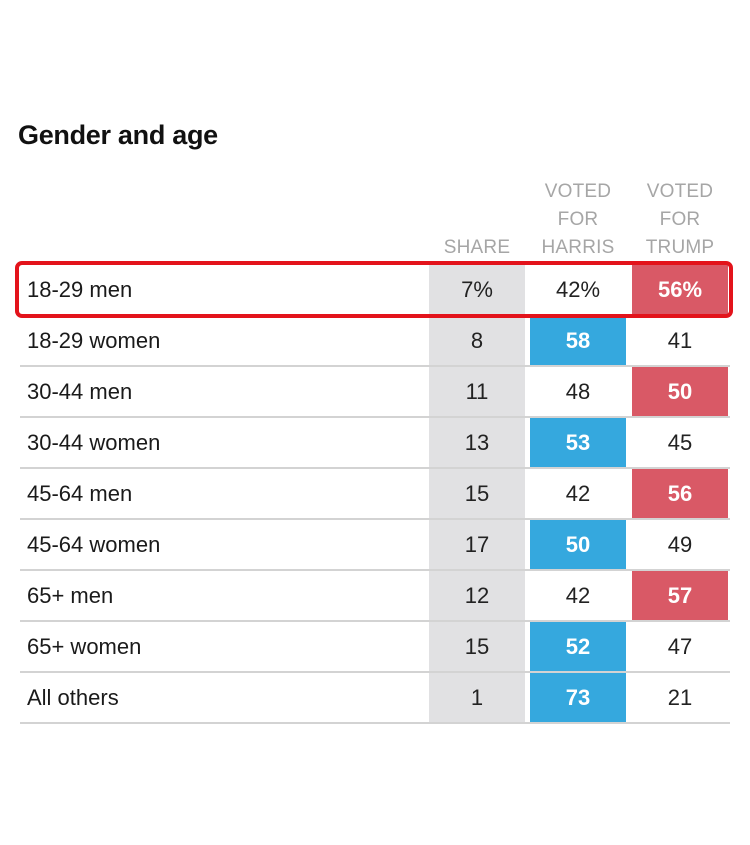  I want to click on trump-value: 45, so click(680, 442).